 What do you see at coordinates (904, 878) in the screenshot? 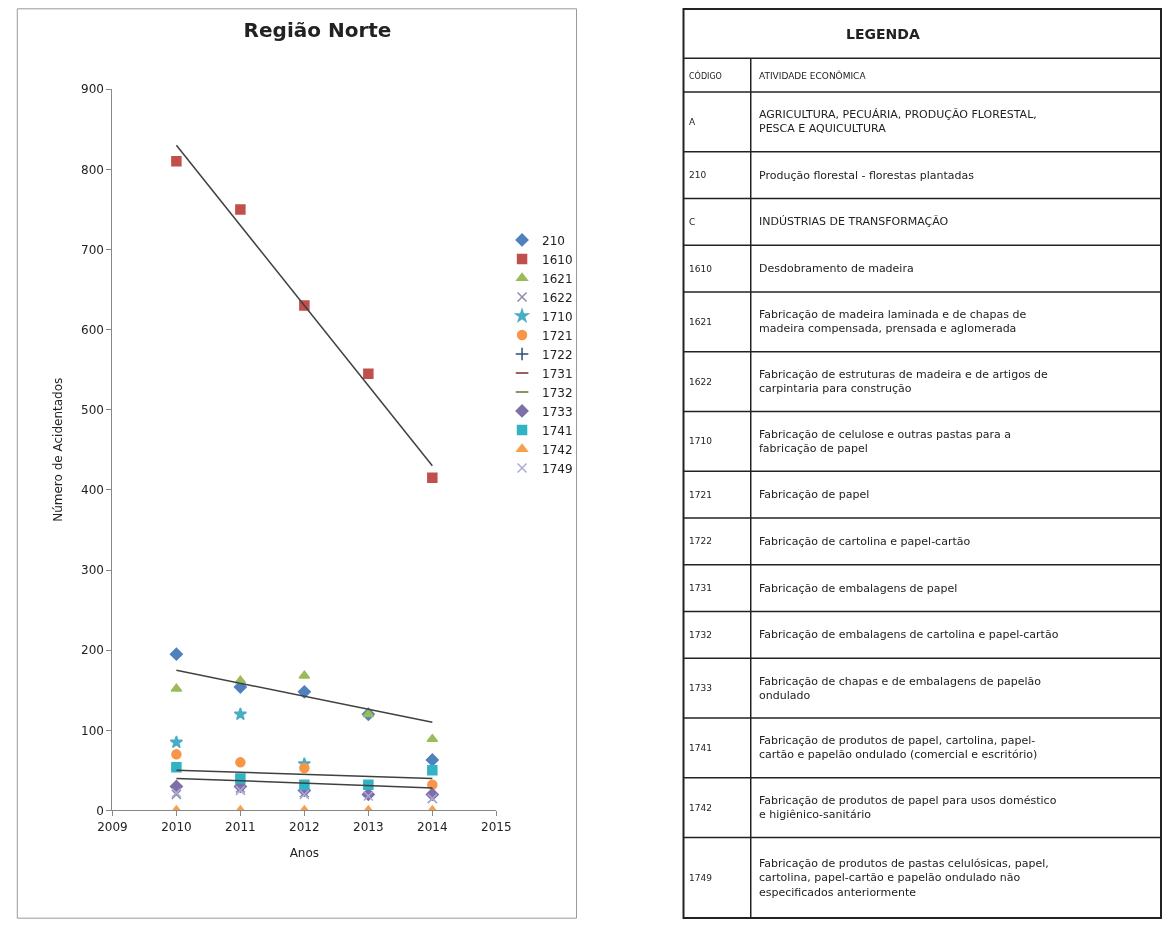
I see `text: Fabricação de produtos de pastas celulósicas, papel, cartolina, papel-cartão e papelão ondulado não especificados anteriormente` at bounding box center [904, 878].